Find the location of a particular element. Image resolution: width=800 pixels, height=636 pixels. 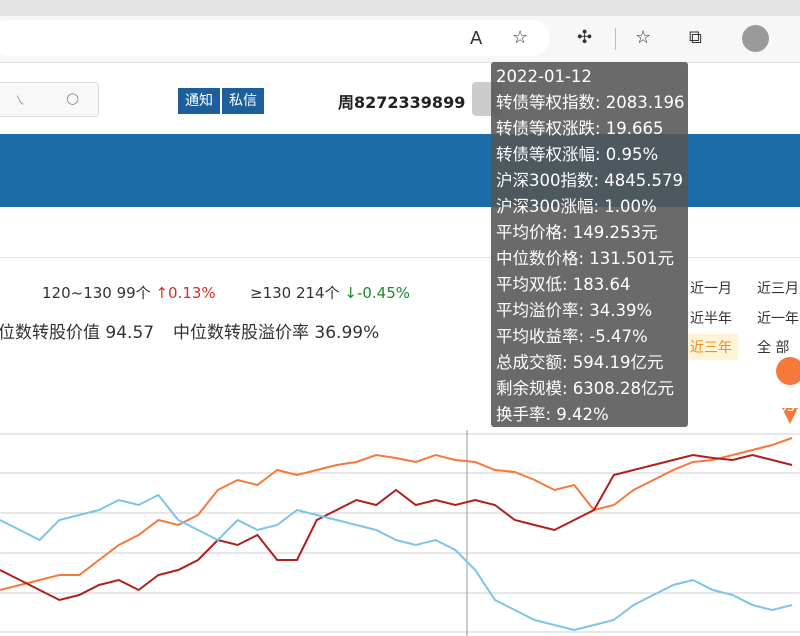

profile-avatar is located at coordinates (755, 38).